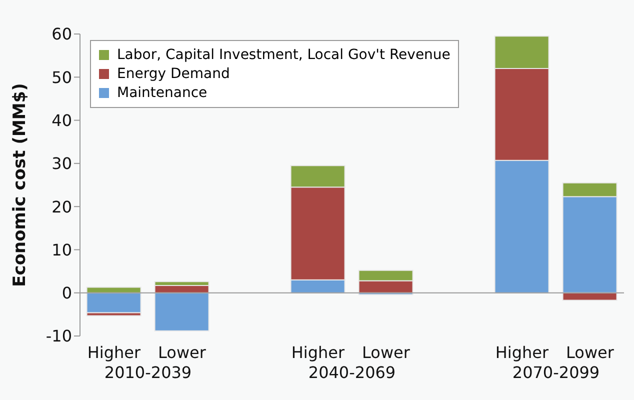 The width and height of the screenshot is (634, 400). Describe the element at coordinates (62, 206) in the screenshot. I see `y-tick-label: 20` at that location.